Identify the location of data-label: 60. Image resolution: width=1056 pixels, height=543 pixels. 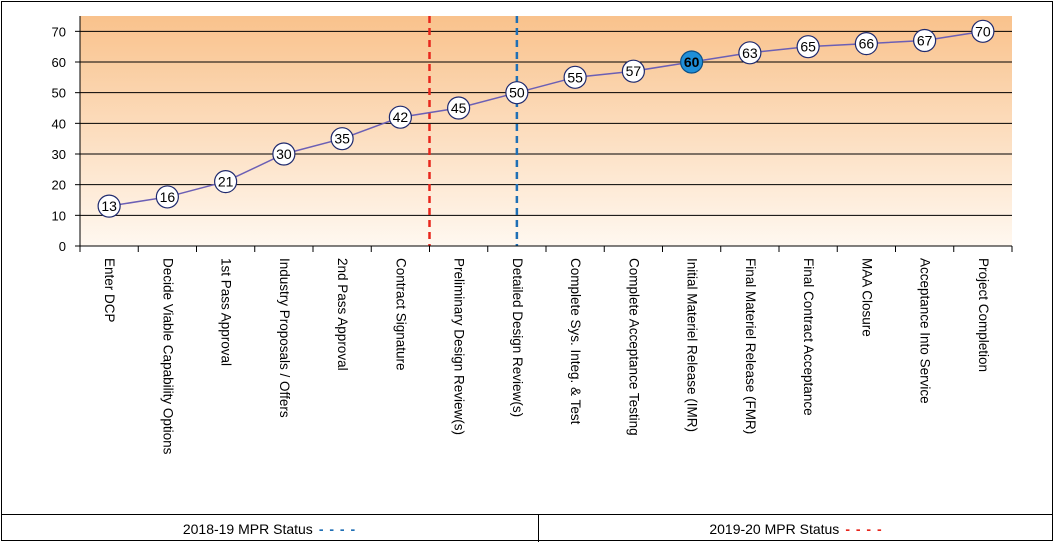
(692, 62).